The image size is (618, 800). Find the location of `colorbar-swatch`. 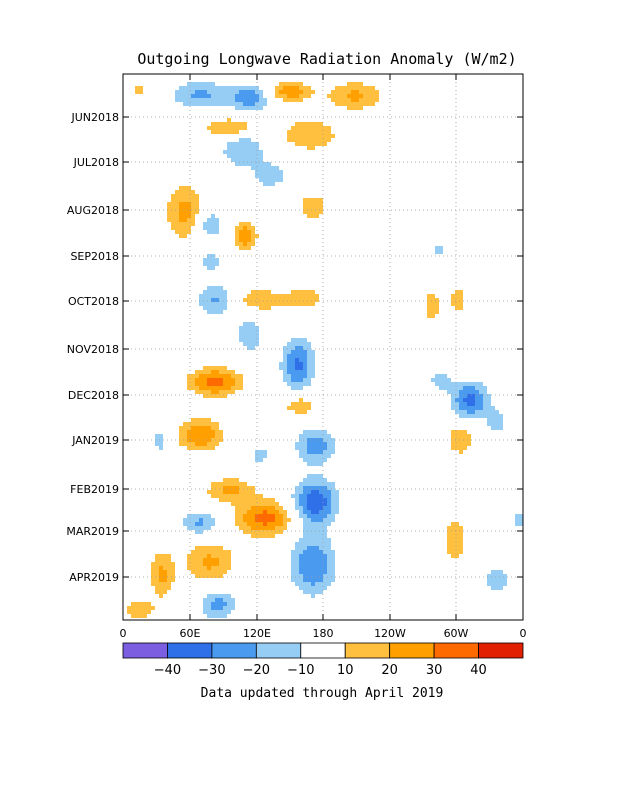

colorbar-swatch is located at coordinates (501, 650).